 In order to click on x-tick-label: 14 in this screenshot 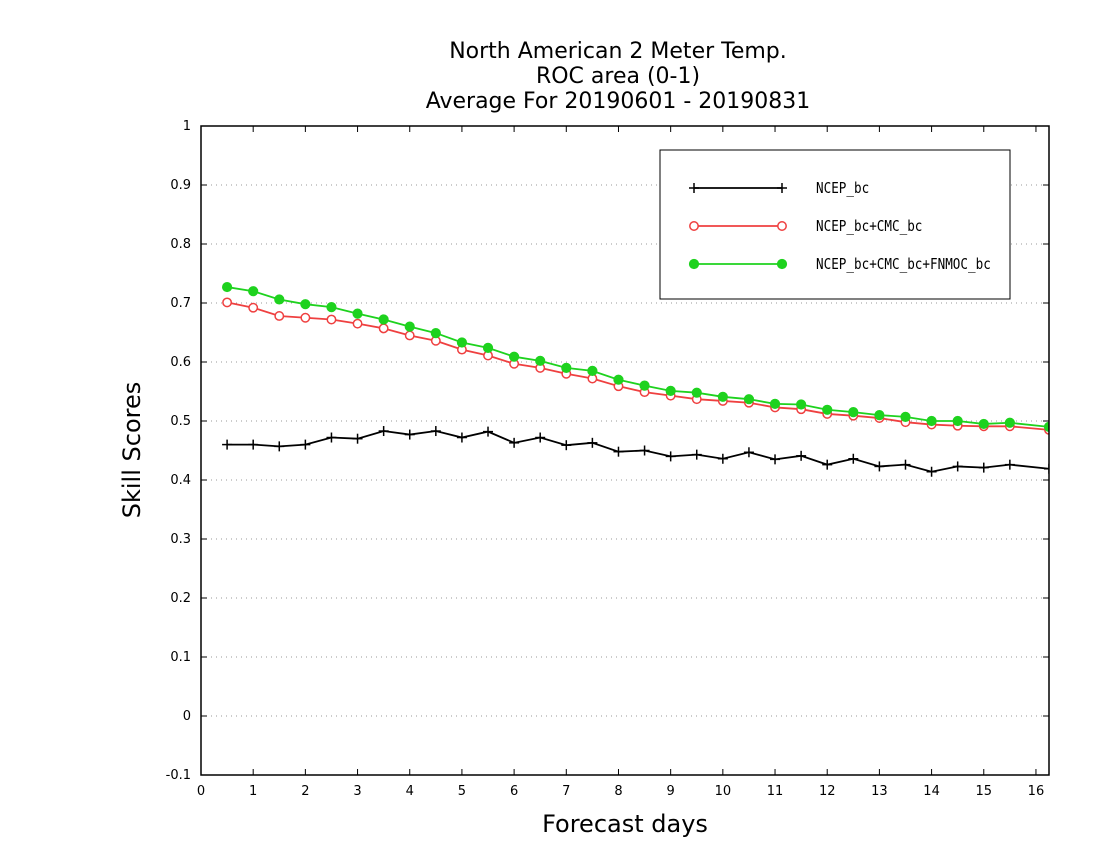, I will do `click(931, 791)`.